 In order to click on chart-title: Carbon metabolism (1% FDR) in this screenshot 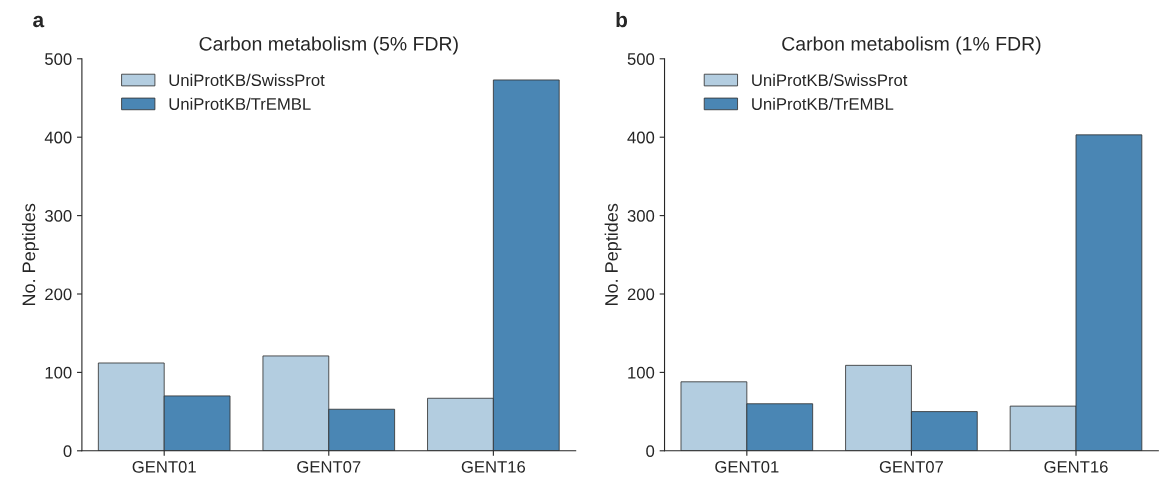, I will do `click(911, 45)`.